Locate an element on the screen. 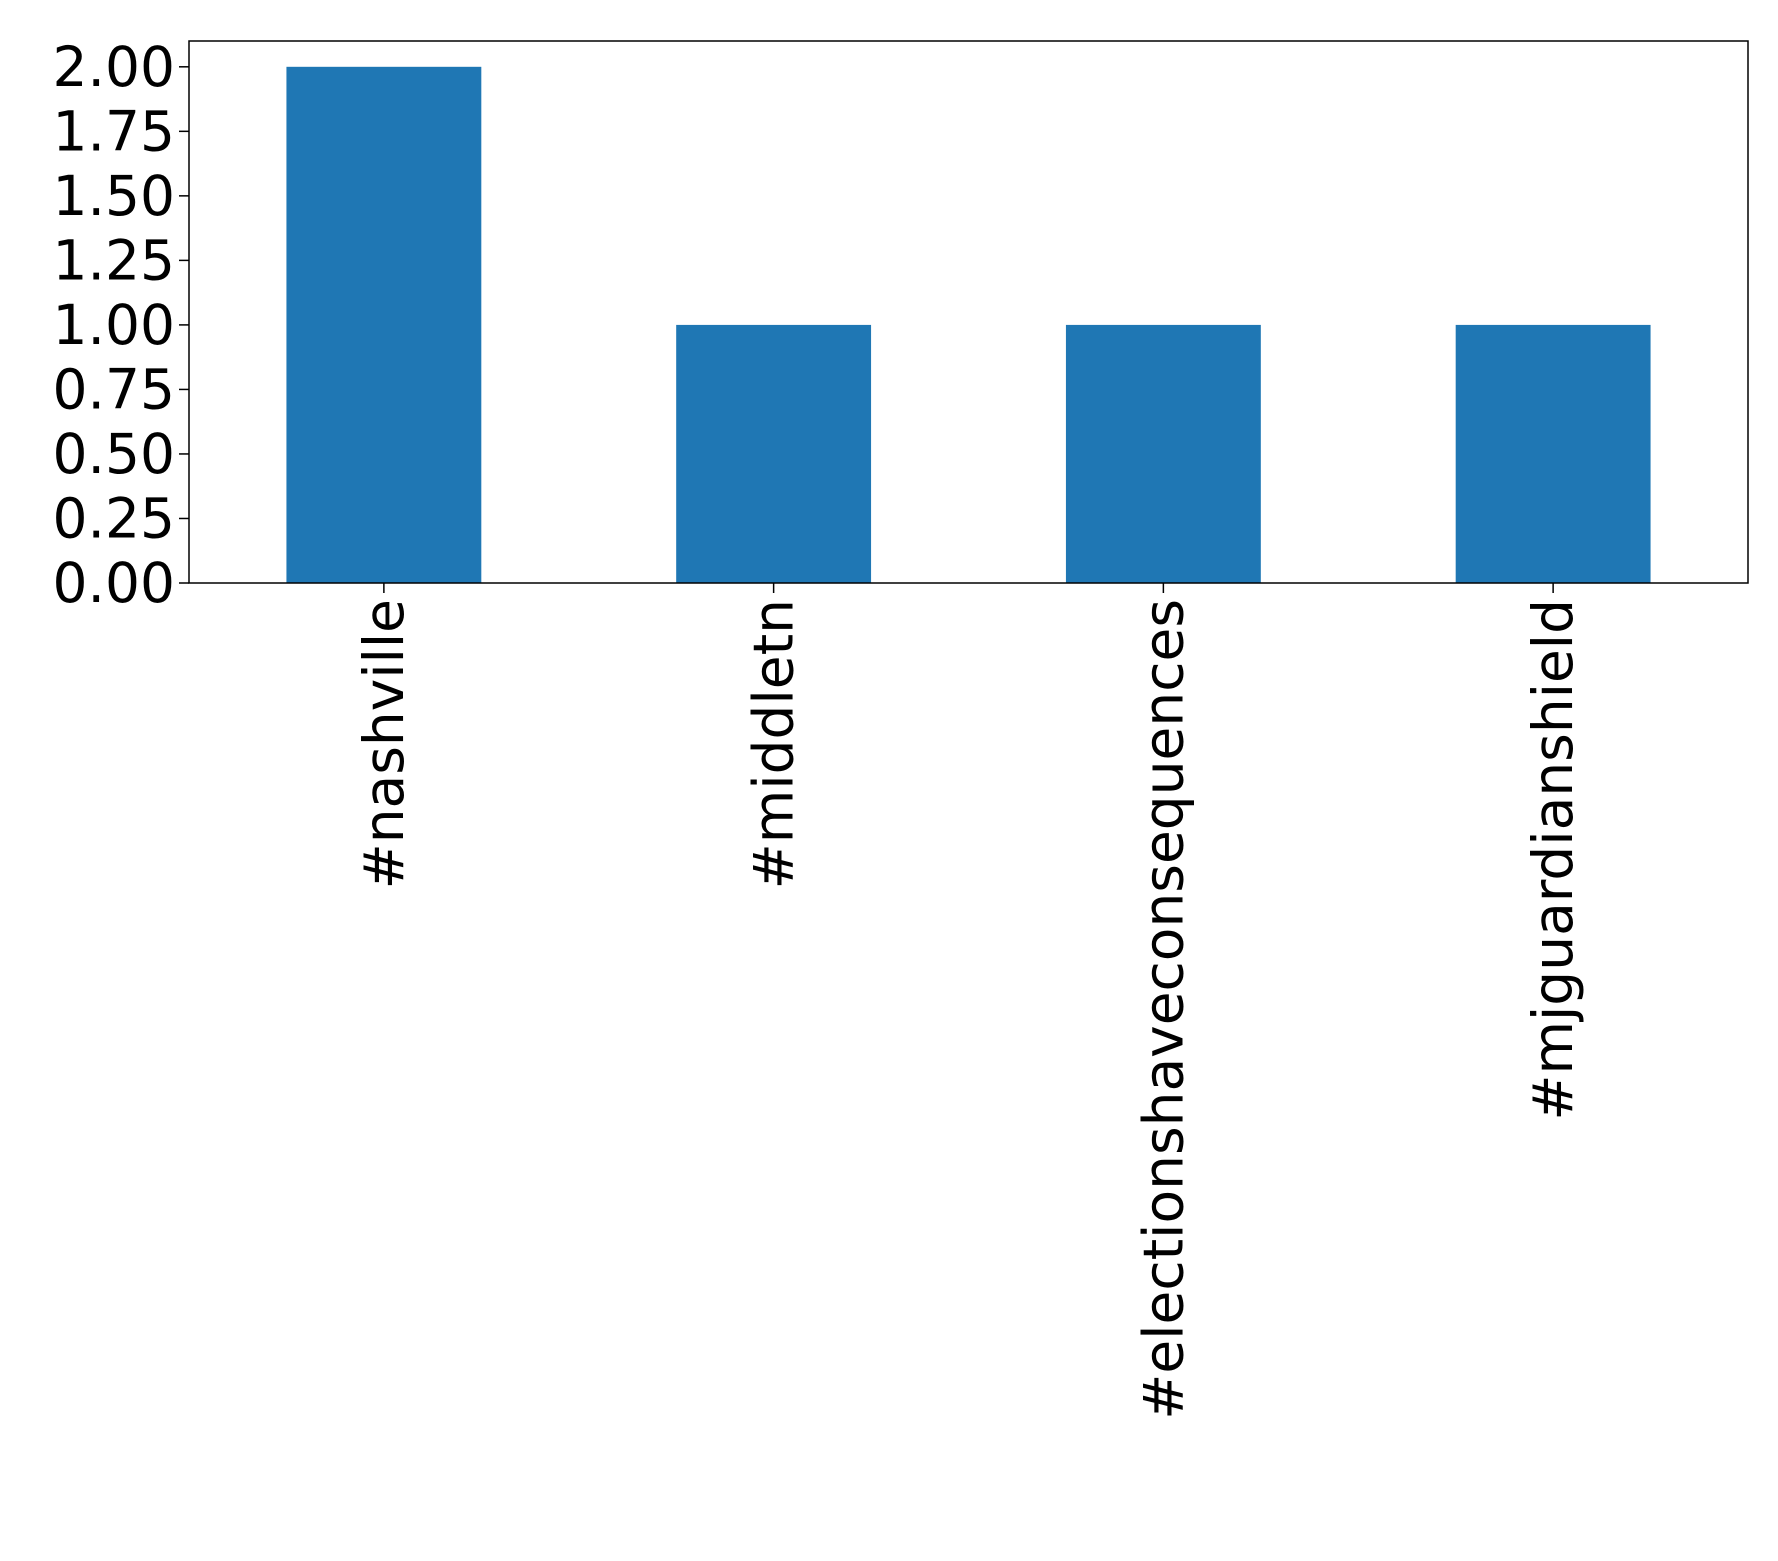  x-tick-label: #middletn is located at coordinates (774, 744).